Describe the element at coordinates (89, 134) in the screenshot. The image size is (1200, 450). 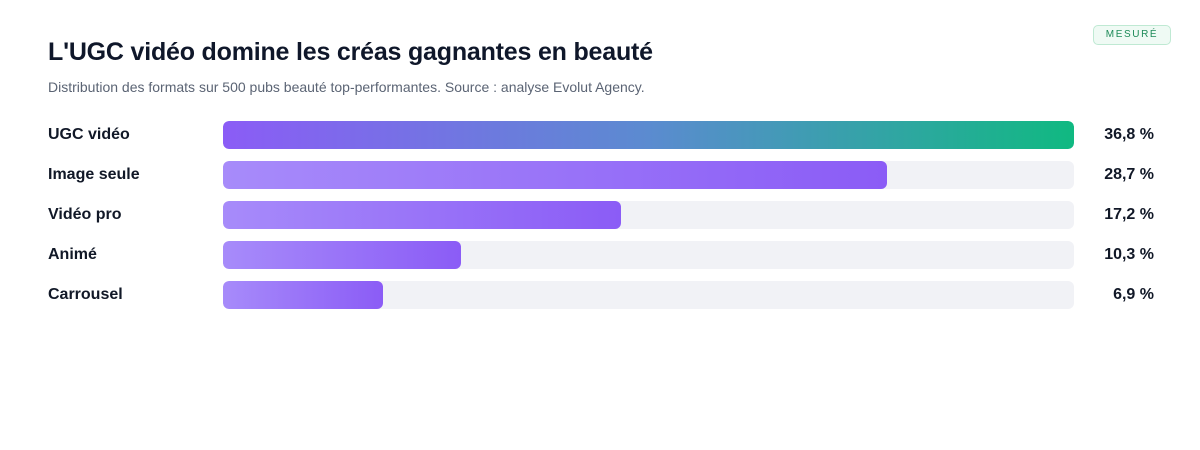
I see `bar-label: UGC vidéo` at that location.